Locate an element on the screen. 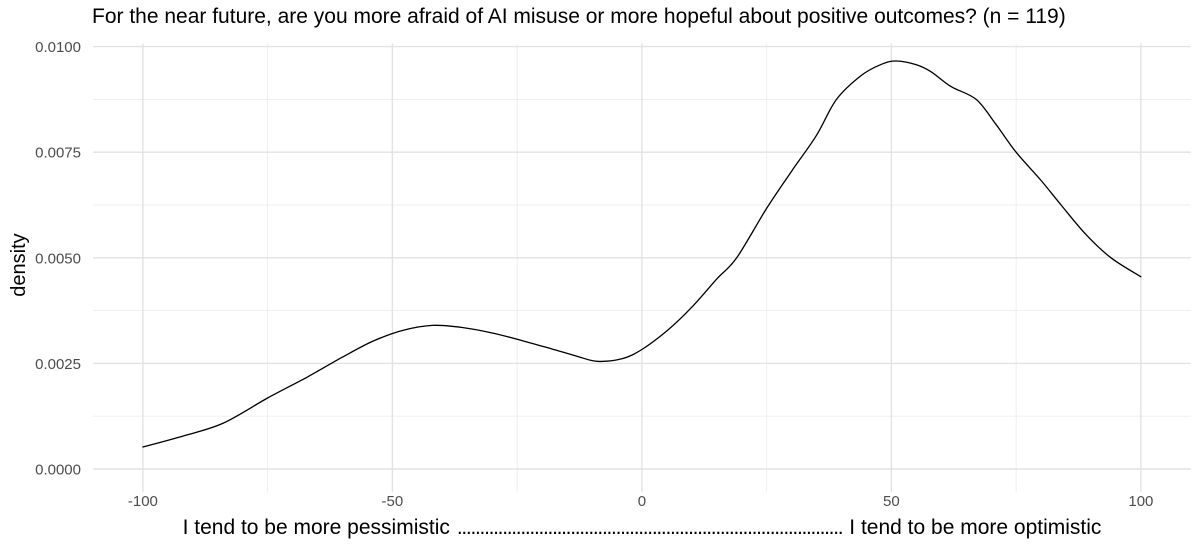 The image size is (1200, 551). x-axis-title-optimistic: I tend to be more optimistic is located at coordinates (975, 527).